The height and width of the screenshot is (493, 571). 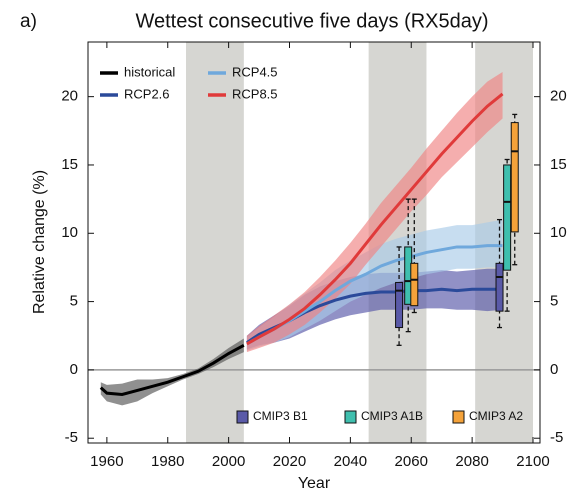 What do you see at coordinates (280, 416) in the screenshot?
I see `legend-label: CMIP3 B1` at bounding box center [280, 416].